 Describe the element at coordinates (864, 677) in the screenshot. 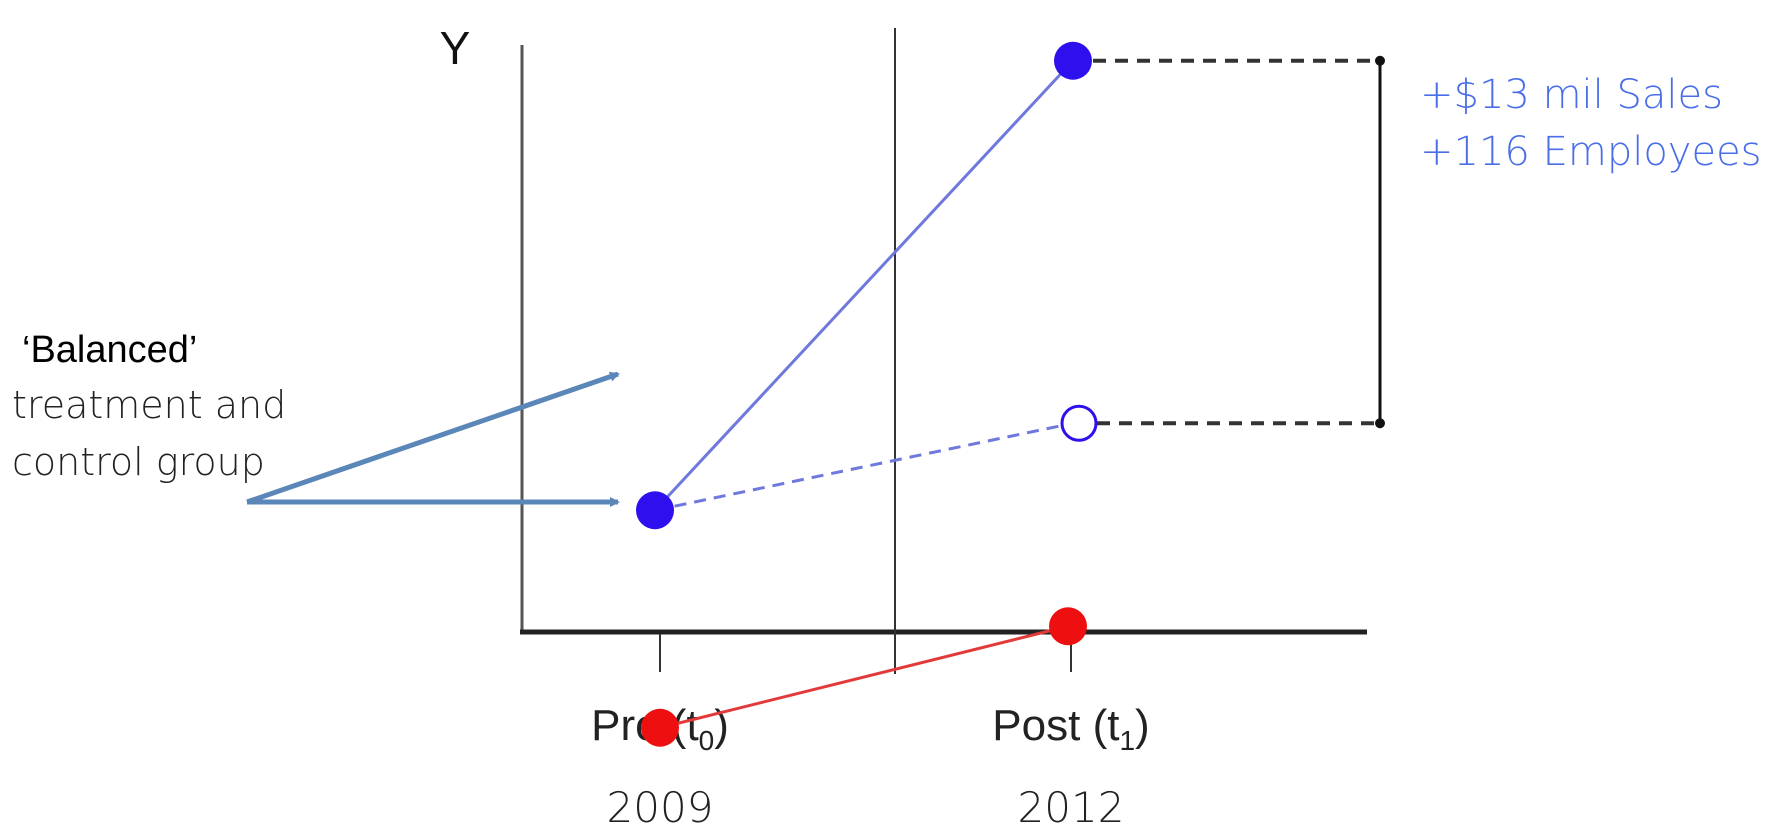

I see `control-line` at that location.